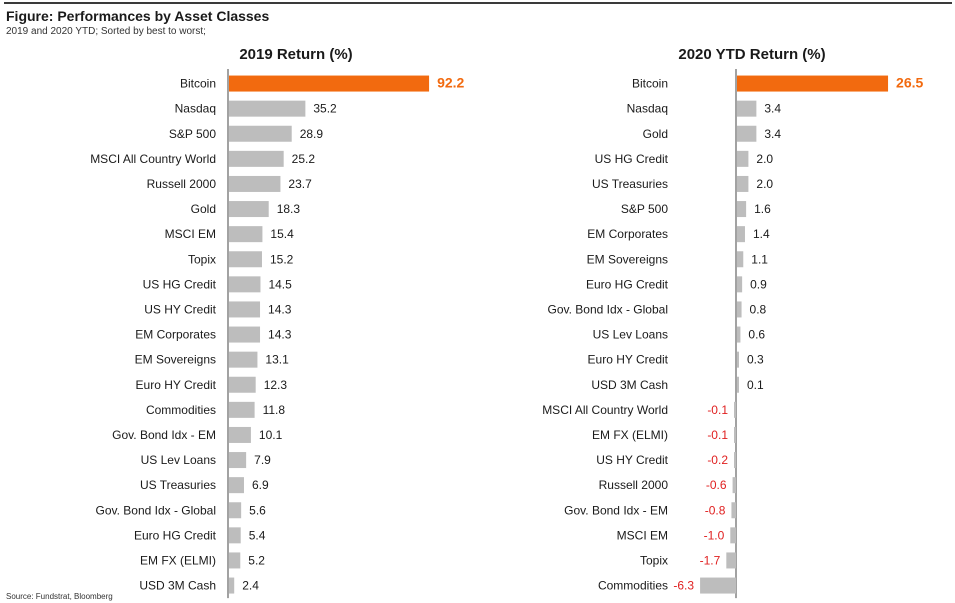  I want to click on category-label-2019: USD 3M Cash, so click(177, 586).